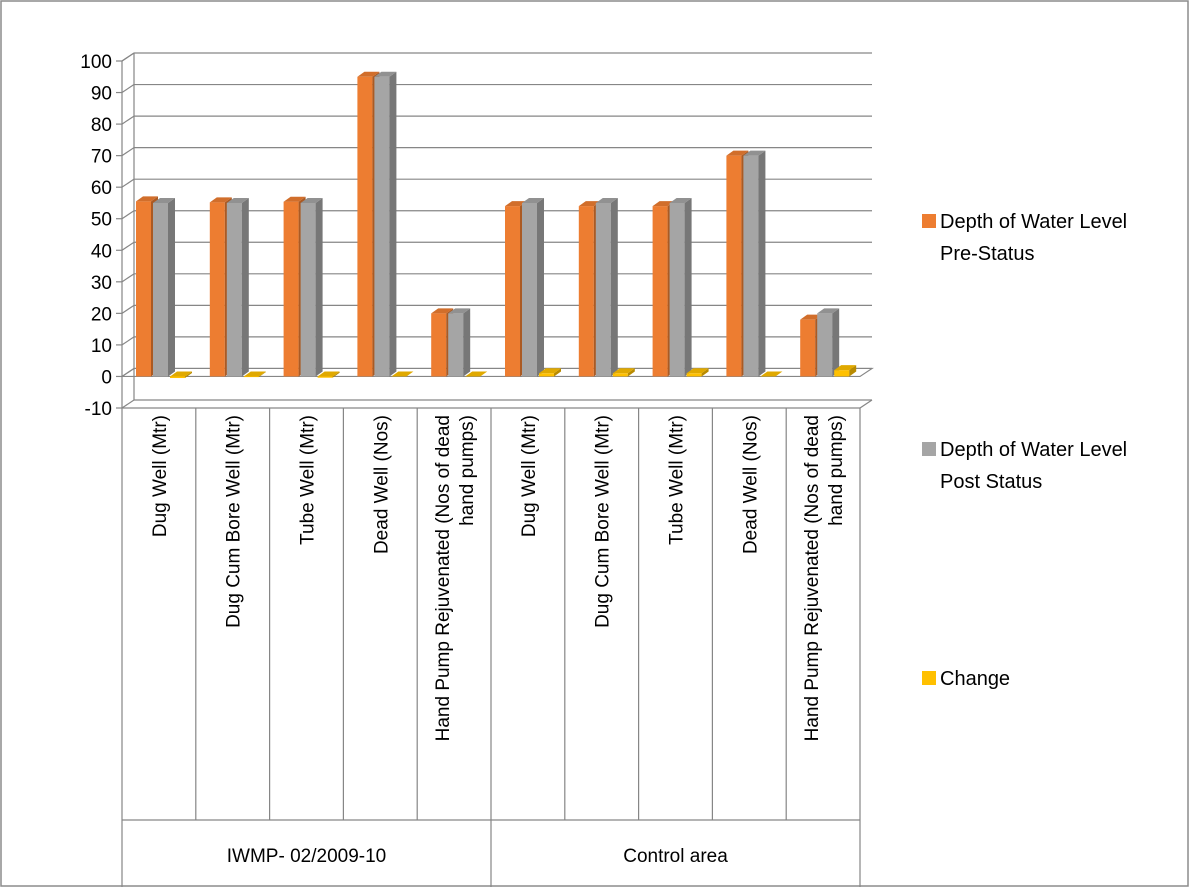  I want to click on y-tick-label: 10, so click(101, 346).